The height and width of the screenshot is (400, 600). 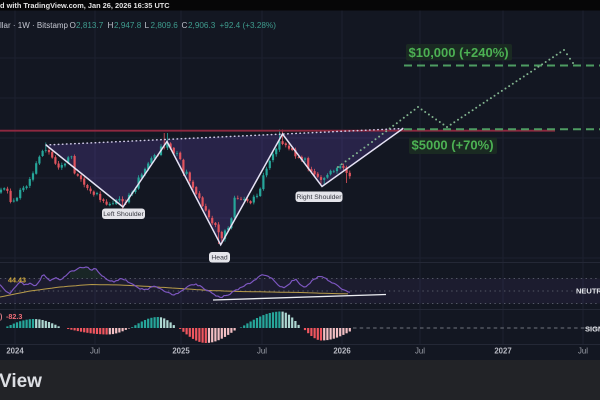 I want to click on svg-text: 2,947.8, so click(x=128, y=25).